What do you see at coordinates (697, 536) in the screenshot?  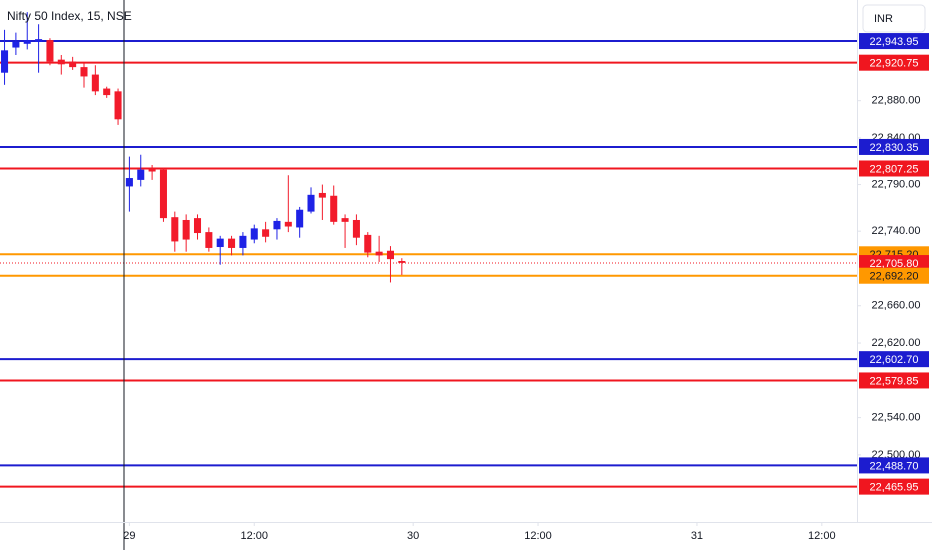 I see `x-tick-label: 31` at bounding box center [697, 536].